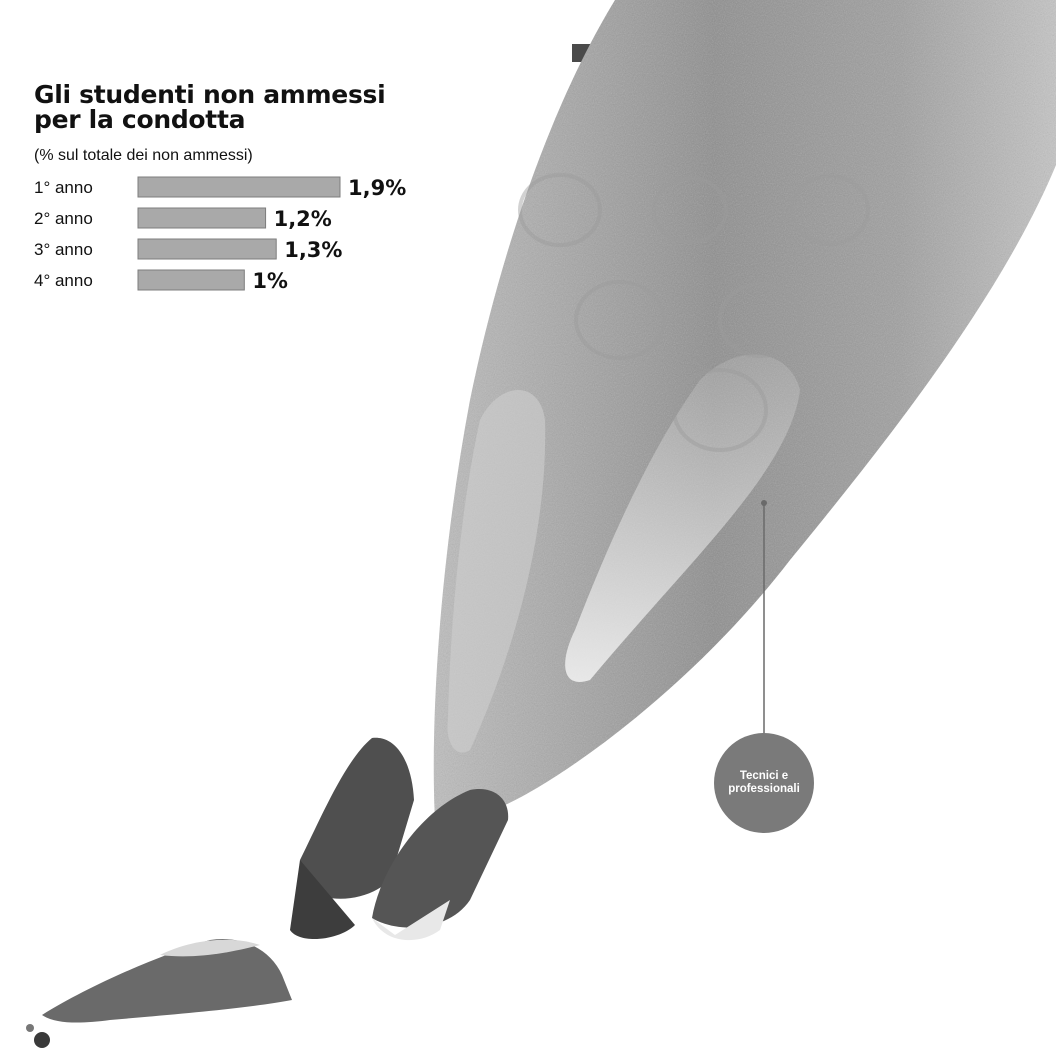 The width and height of the screenshot is (1056, 1055). Describe the element at coordinates (143, 155) in the screenshot. I see `chart-subtitle: (% sul totale dei non ammessi)` at that location.